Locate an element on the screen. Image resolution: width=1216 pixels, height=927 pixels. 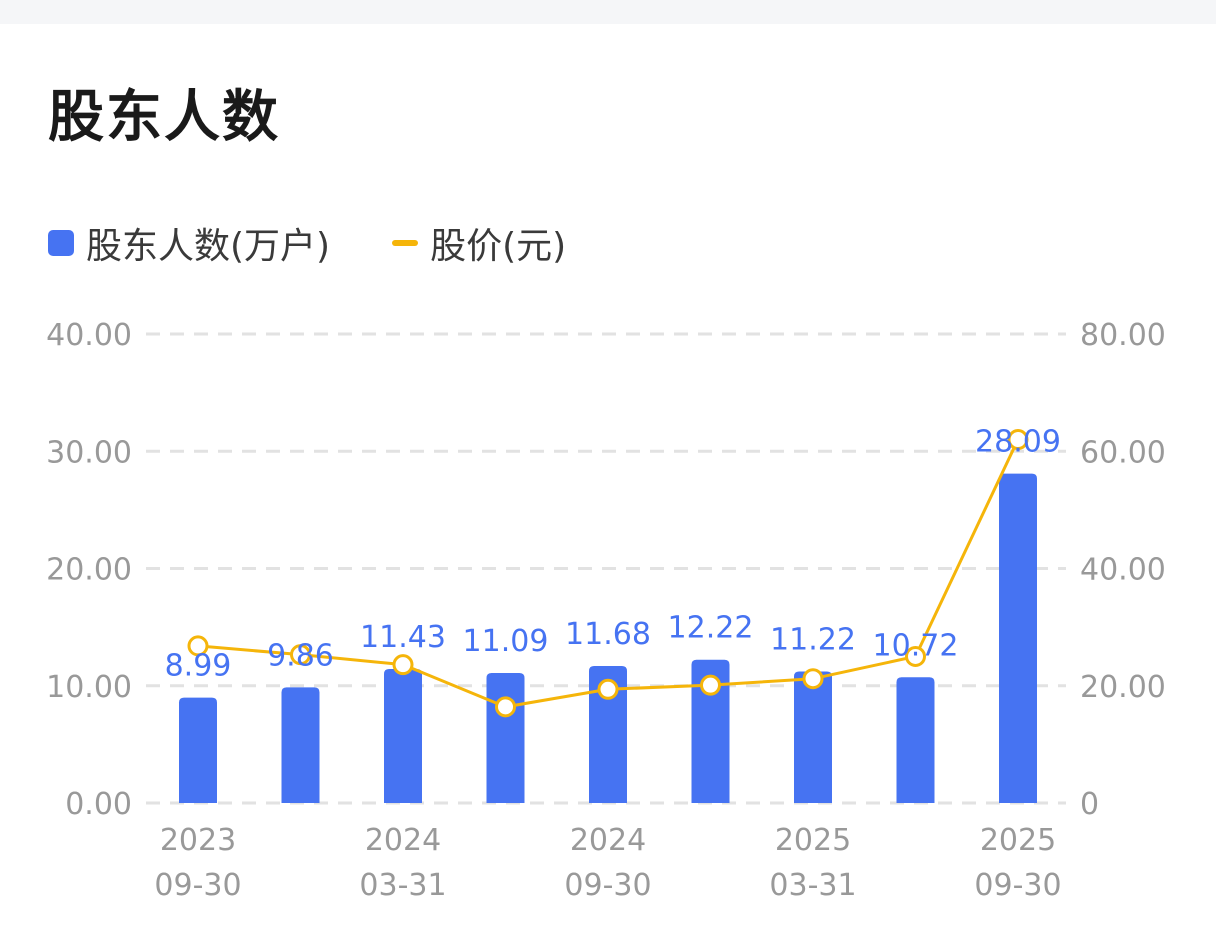
bar-value-label: 9.86 is located at coordinates (300, 655).